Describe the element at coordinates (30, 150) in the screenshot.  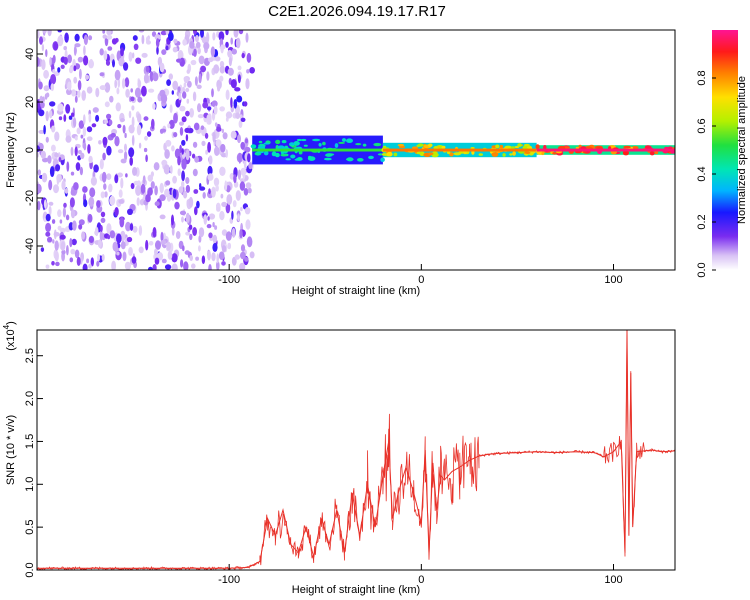
I see `ytick-label: 0` at that location.